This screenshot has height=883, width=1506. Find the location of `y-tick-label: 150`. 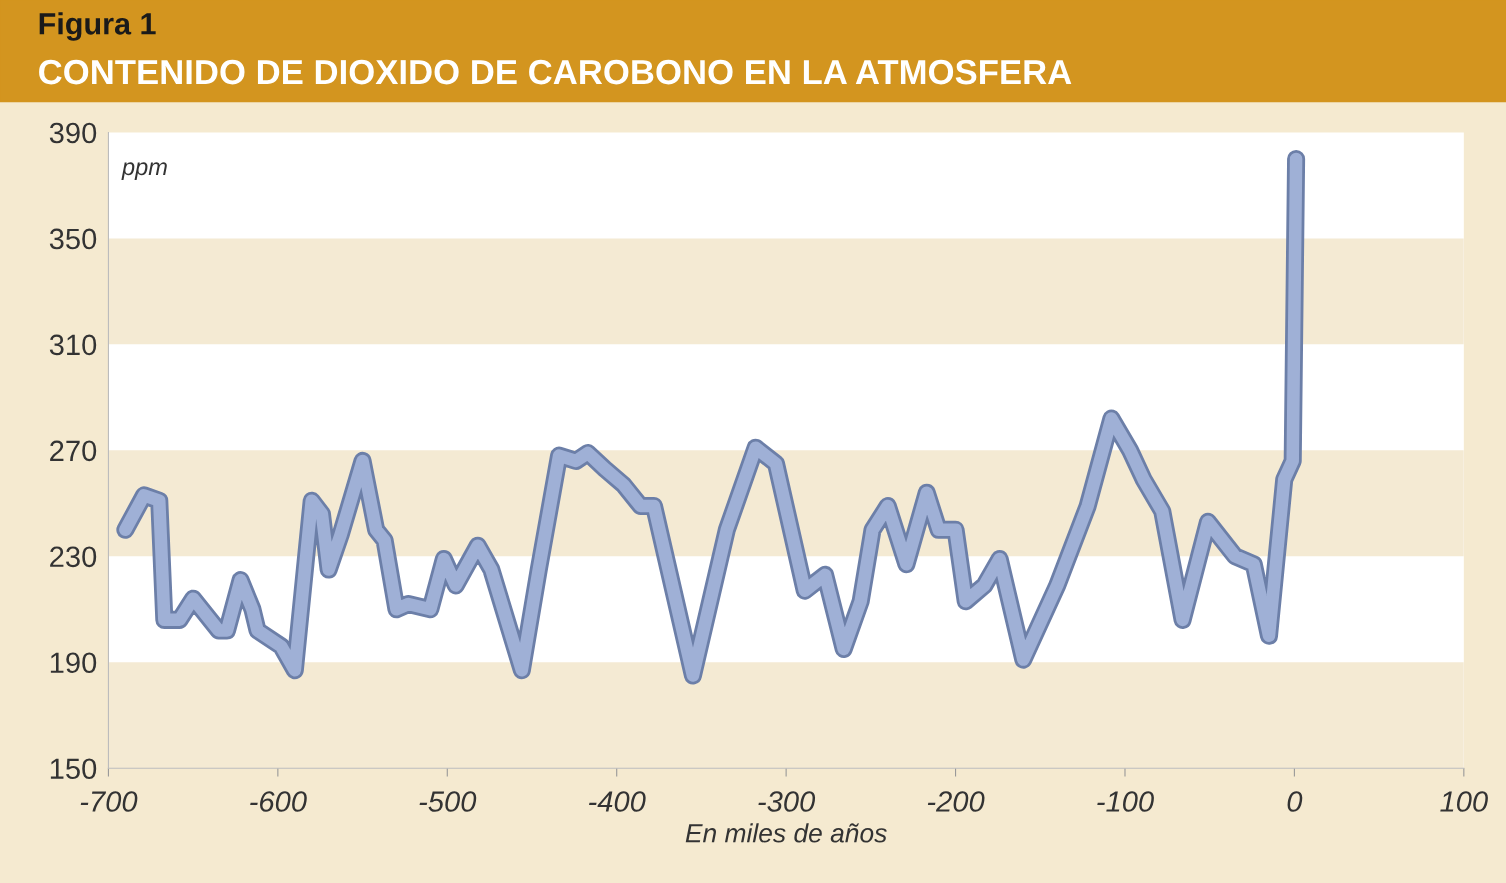

y-tick-label: 150 is located at coordinates (73, 769).